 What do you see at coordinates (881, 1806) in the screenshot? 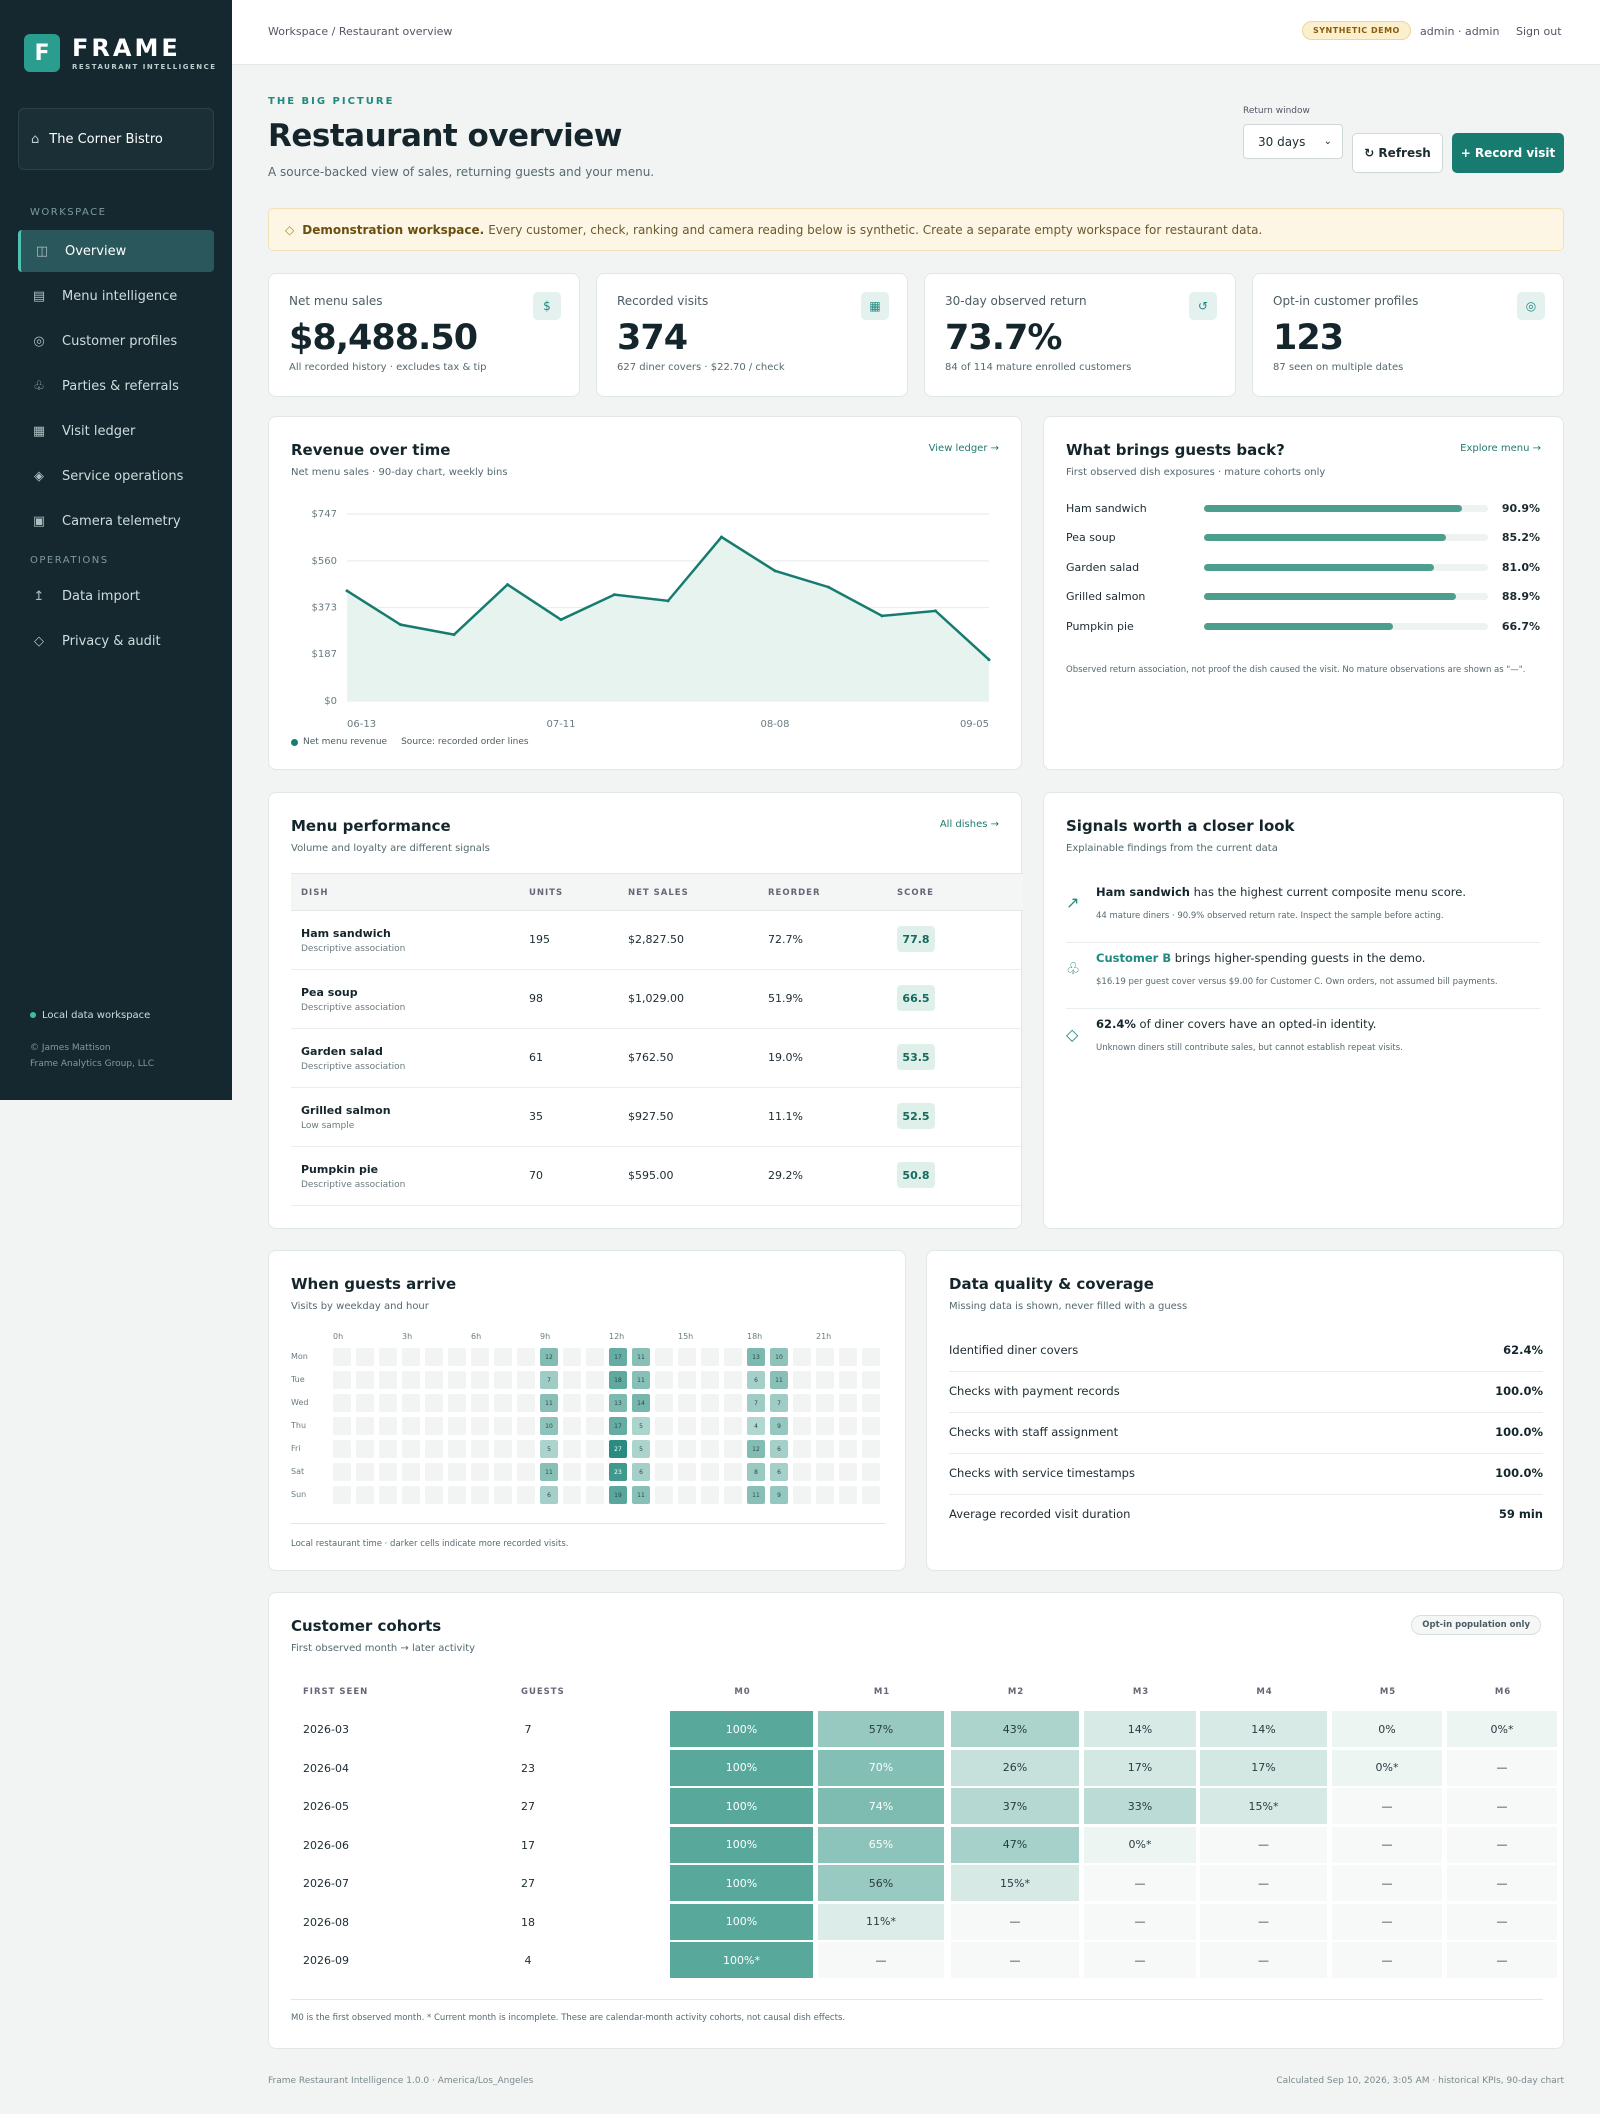
I see `cohort-cell: 74%` at bounding box center [881, 1806].